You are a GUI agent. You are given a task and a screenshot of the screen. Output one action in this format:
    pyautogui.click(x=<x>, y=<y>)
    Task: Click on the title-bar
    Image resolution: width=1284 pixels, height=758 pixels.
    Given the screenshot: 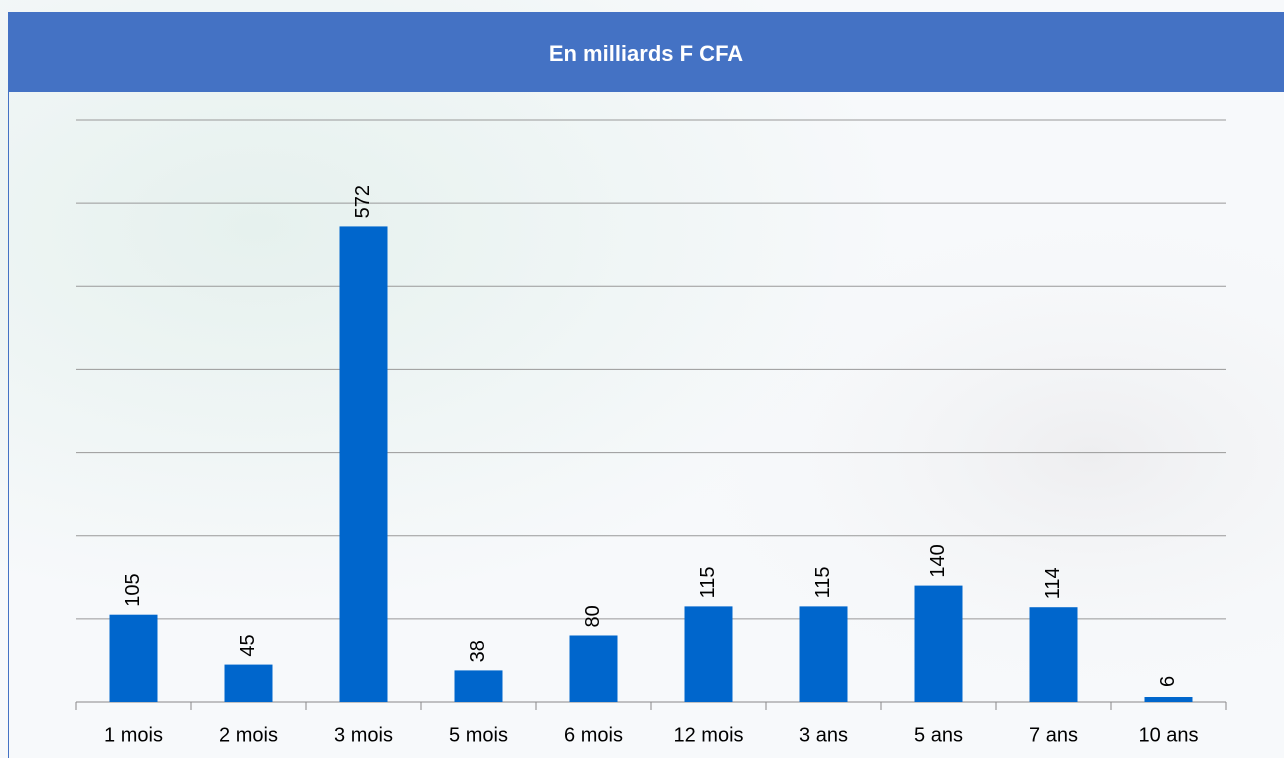 What is the action you would take?
    pyautogui.click(x=646, y=52)
    